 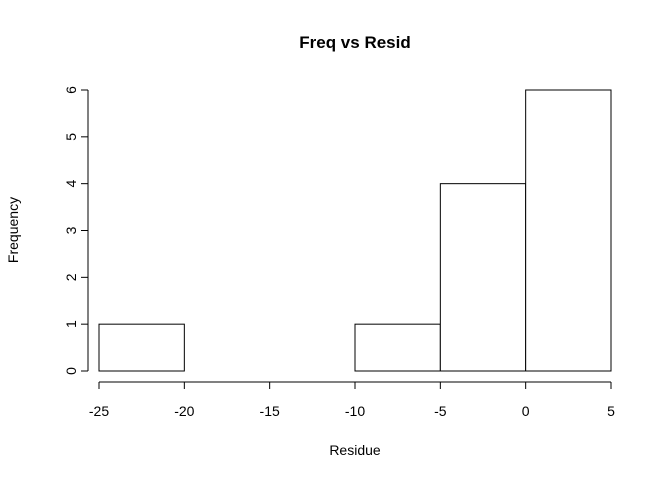 I want to click on x-tick-label: 0, so click(x=526, y=411).